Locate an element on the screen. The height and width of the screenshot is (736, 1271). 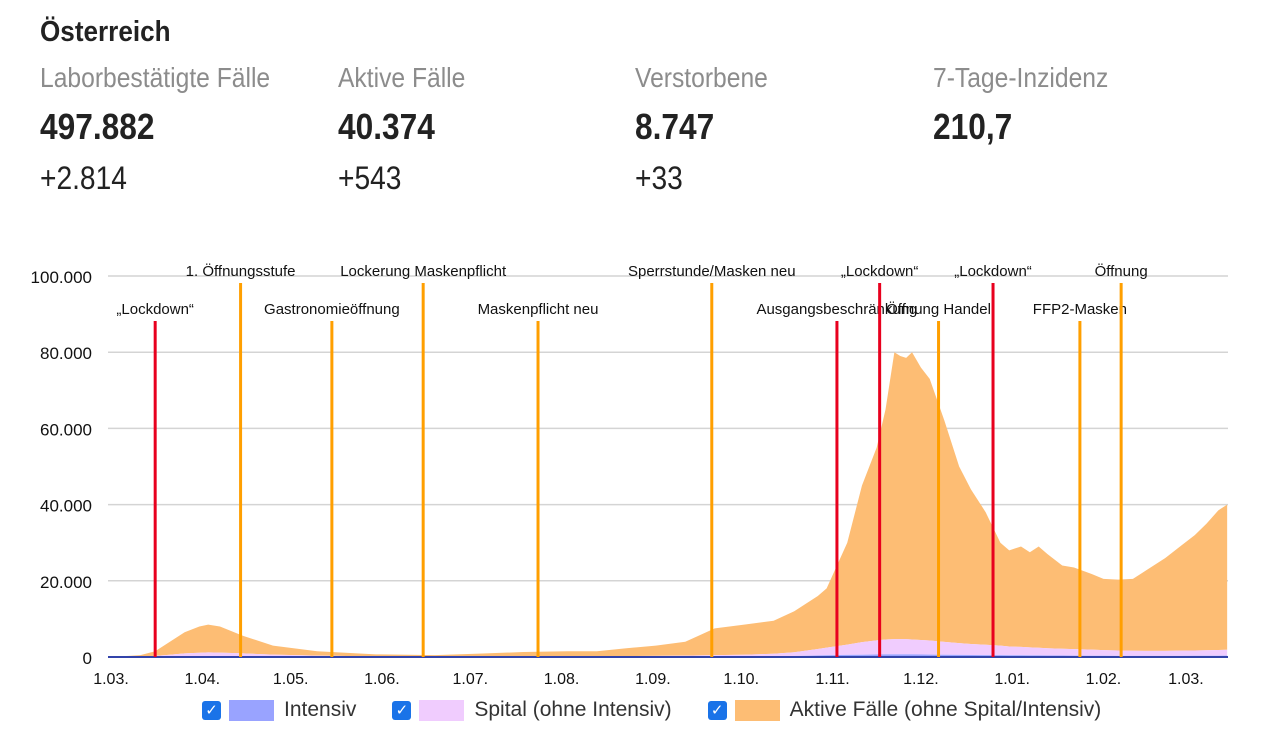
legend-item-intensiv: ✓ Intensiv is located at coordinates (279, 710).